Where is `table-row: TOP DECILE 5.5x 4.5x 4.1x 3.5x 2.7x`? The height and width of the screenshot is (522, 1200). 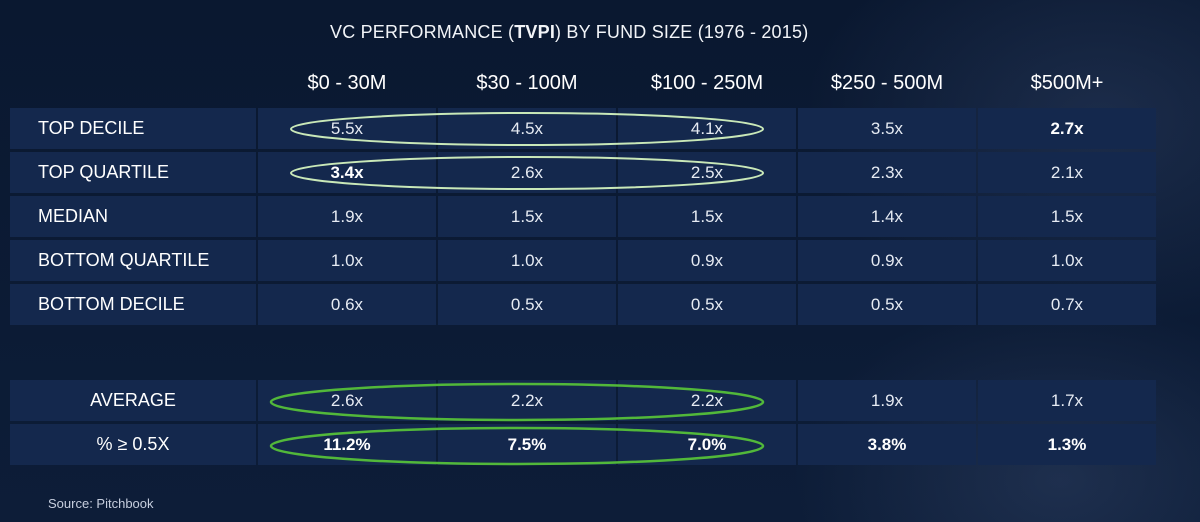 table-row: TOP DECILE 5.5x 4.5x 4.1x 3.5x 2.7x is located at coordinates (585, 128).